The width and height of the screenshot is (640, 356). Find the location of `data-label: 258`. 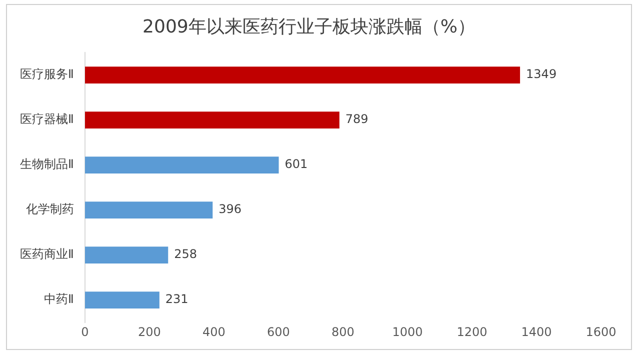

data-label: 258 is located at coordinates (186, 254).